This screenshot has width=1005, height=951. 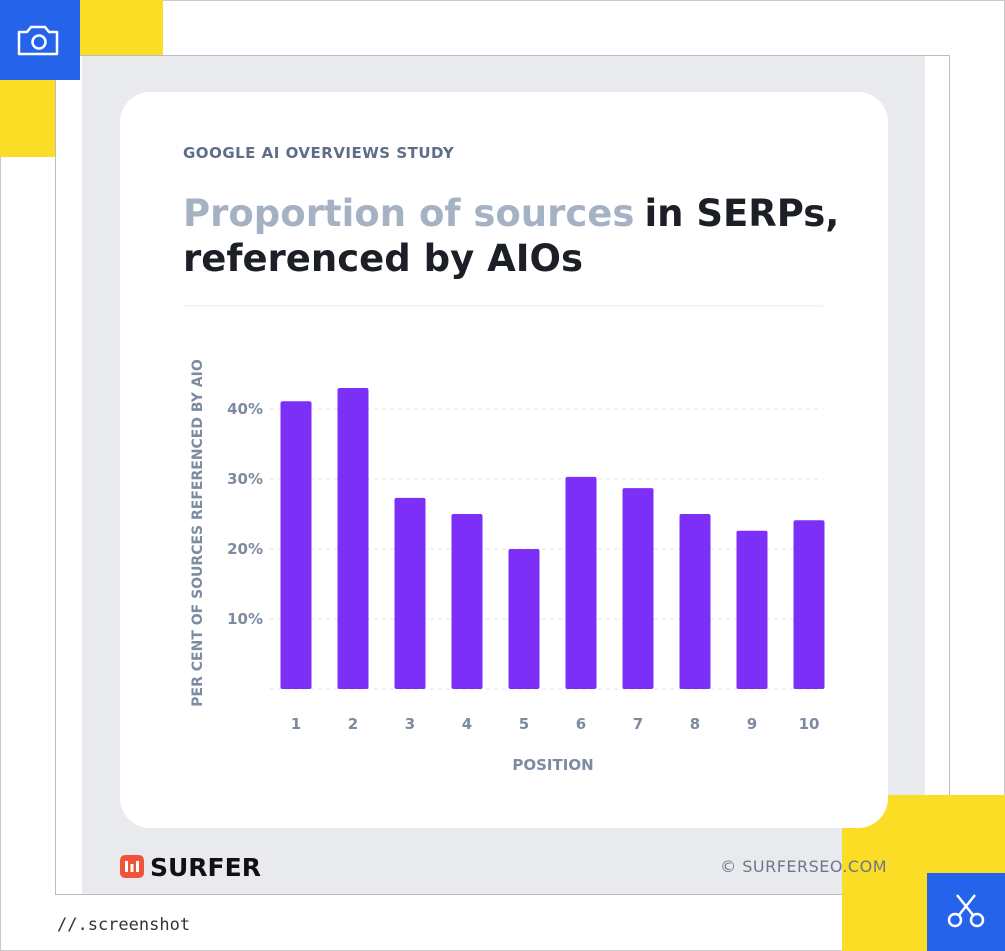 What do you see at coordinates (296, 724) in the screenshot?
I see `x-tick-label: 1` at bounding box center [296, 724].